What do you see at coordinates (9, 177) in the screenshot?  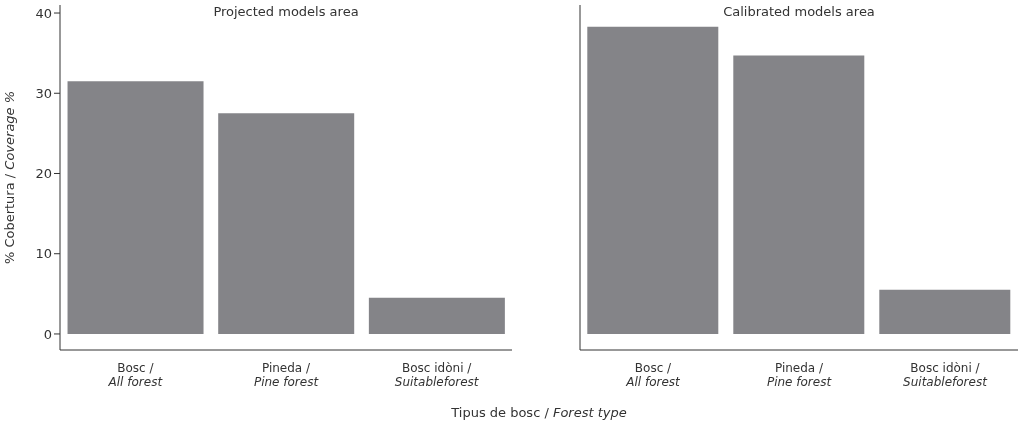 I see `y-axis-title: % Cobertura / Coverage %` at bounding box center [9, 177].